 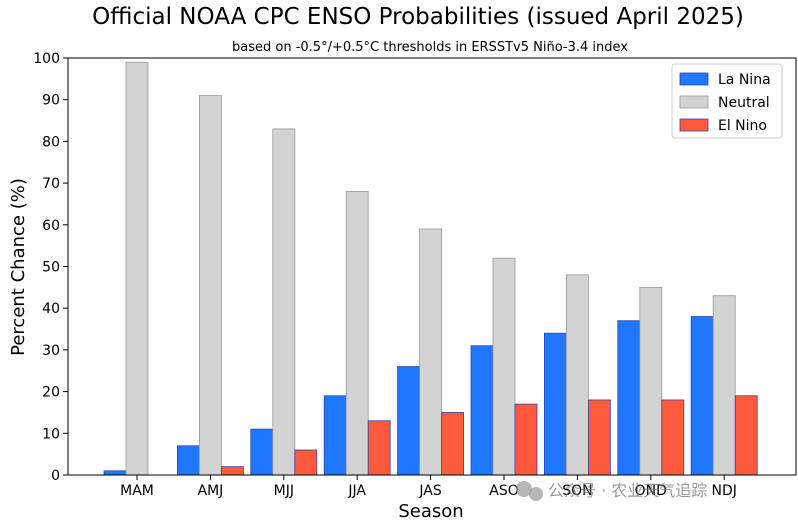 What do you see at coordinates (379, 448) in the screenshot?
I see `bar-el-nino-jja` at bounding box center [379, 448].